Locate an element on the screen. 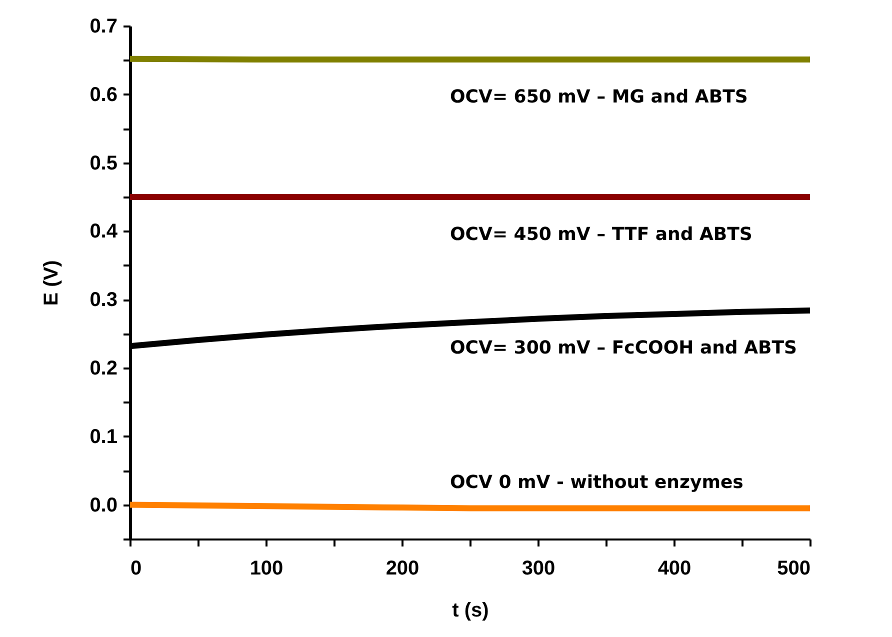  y-tick-label: 0.5 is located at coordinates (104, 163).